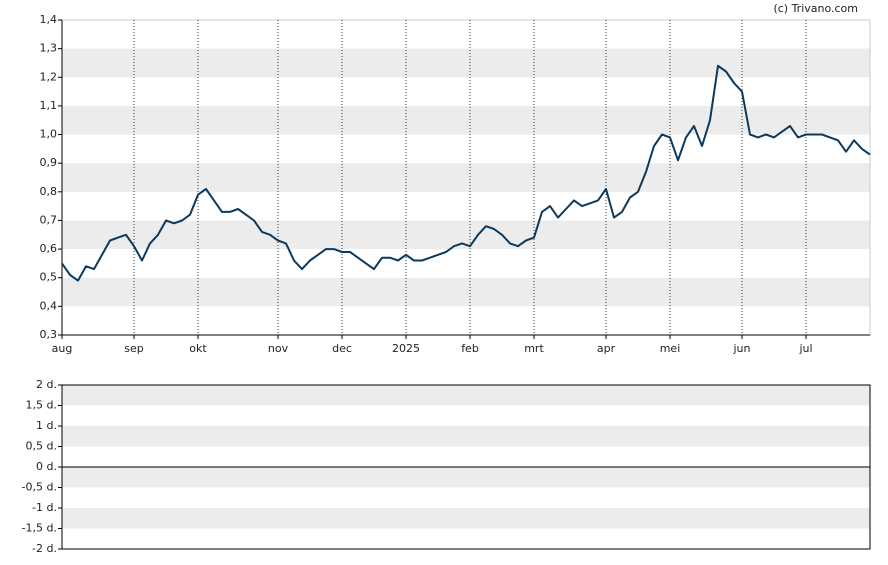  What do you see at coordinates (46, 425) in the screenshot?
I see `y-tick-label: 1 d.` at bounding box center [46, 425].